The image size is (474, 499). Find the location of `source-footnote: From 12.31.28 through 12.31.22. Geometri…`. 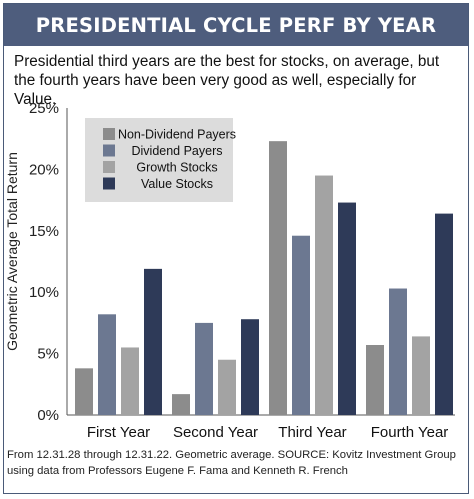

source-footnote: From 12.31.28 through 12.31.22. Geometri… is located at coordinates (231, 463).